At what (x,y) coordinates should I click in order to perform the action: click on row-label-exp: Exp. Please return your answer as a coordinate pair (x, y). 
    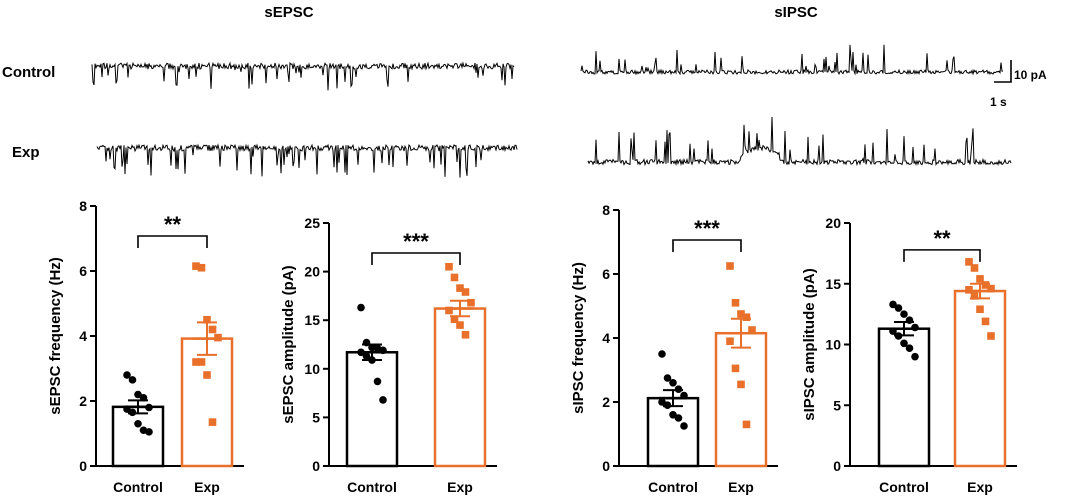
    Looking at the image, I should click on (26, 152).